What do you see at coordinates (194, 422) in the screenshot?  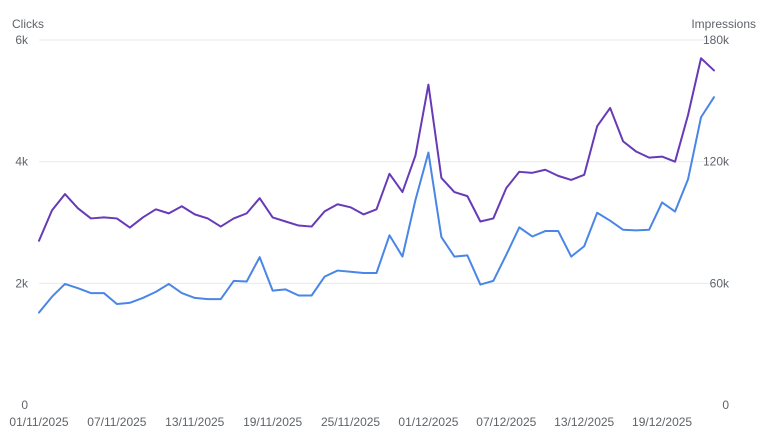 I see `x-tick-label: 13/11/2025` at bounding box center [194, 422].